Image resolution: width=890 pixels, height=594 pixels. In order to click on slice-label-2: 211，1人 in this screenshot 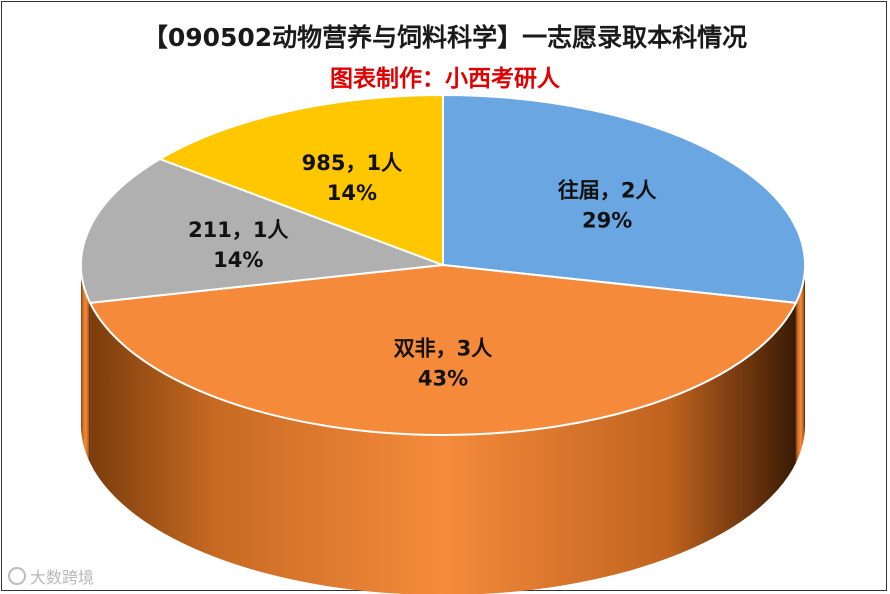, I will do `click(238, 230)`.